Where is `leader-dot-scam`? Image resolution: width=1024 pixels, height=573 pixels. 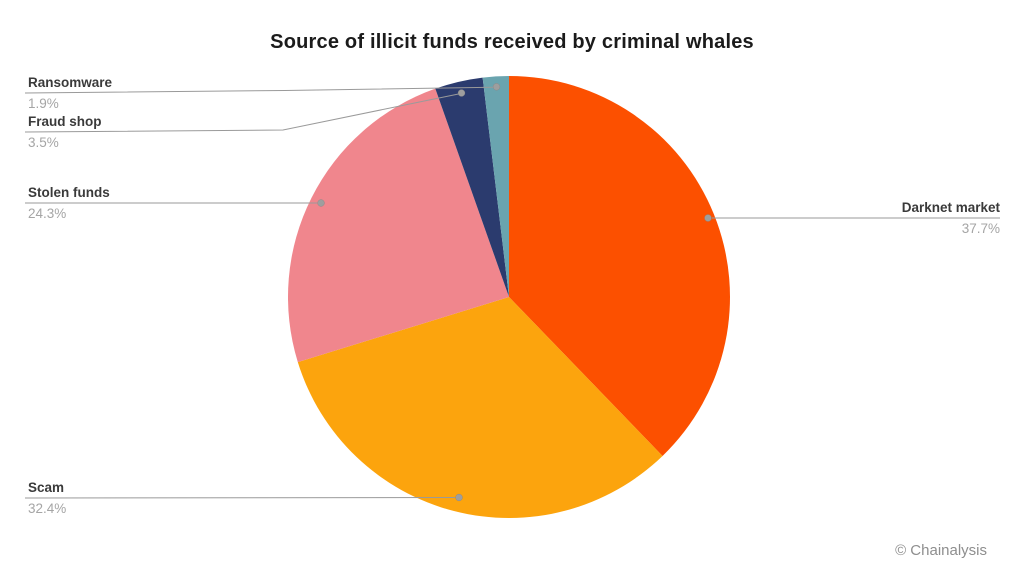
leader-dot-scam is located at coordinates (459, 497).